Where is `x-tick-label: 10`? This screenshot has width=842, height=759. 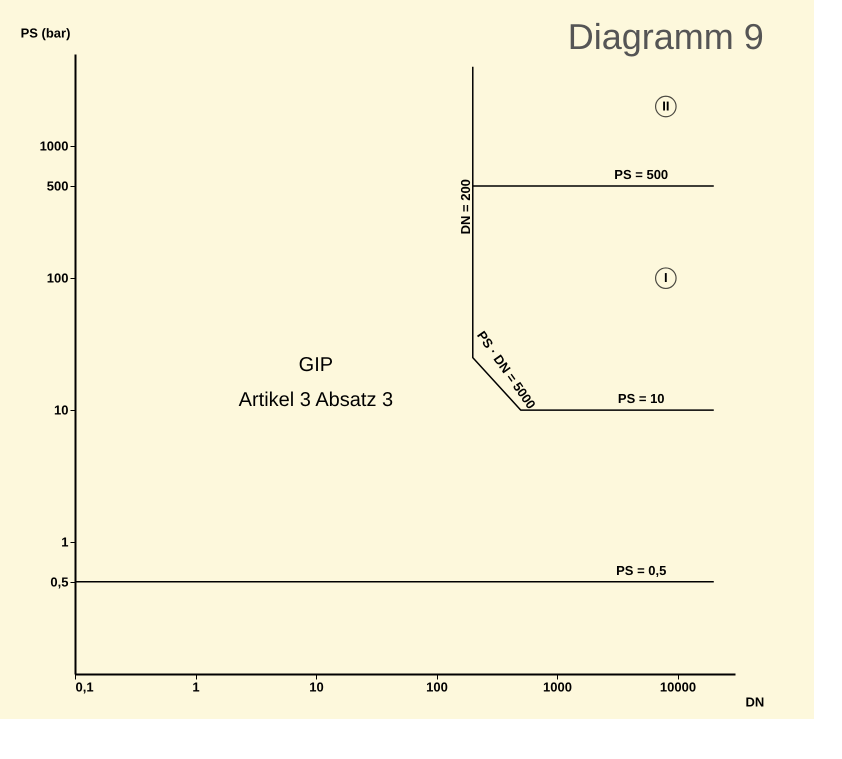 x-tick-label: 10 is located at coordinates (316, 687).